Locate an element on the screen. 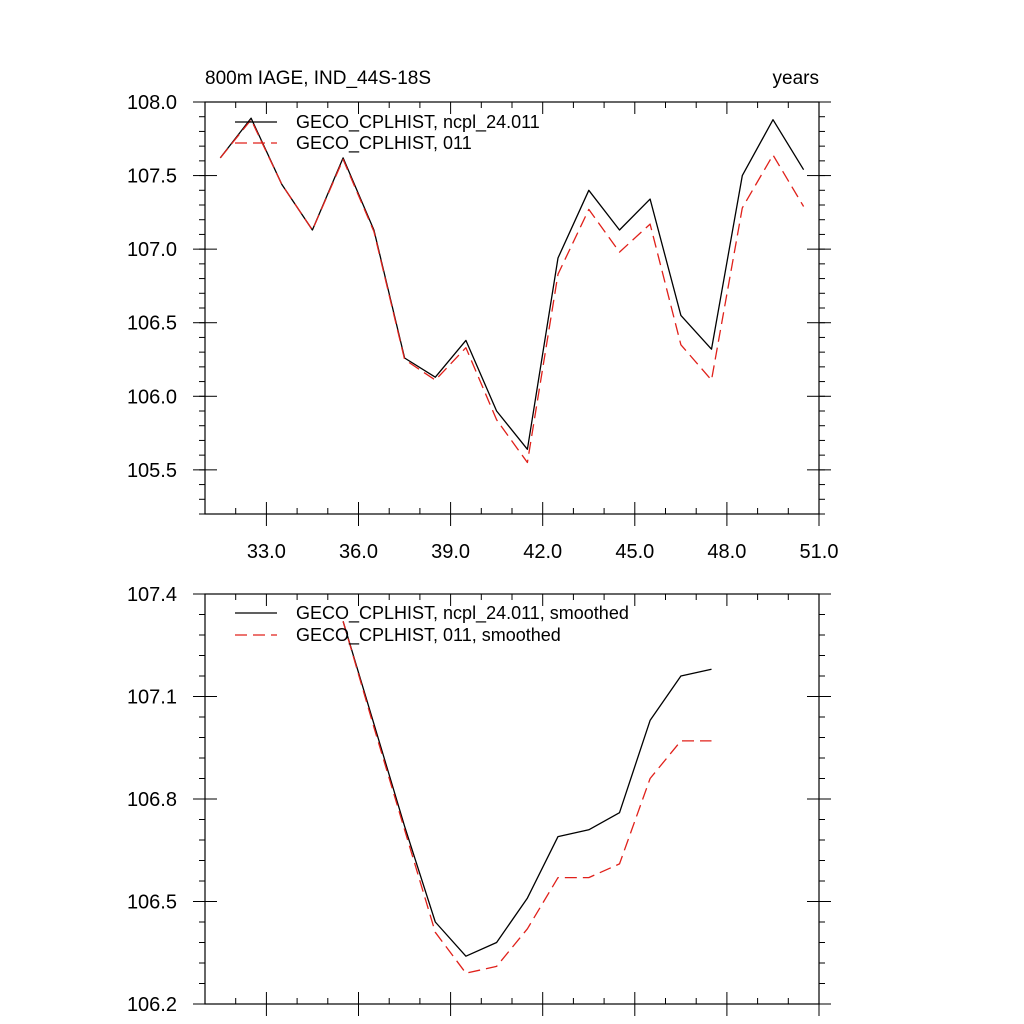 The height and width of the screenshot is (1024, 1024). chart-1-y-tick-label: 106.5 is located at coordinates (152, 324).